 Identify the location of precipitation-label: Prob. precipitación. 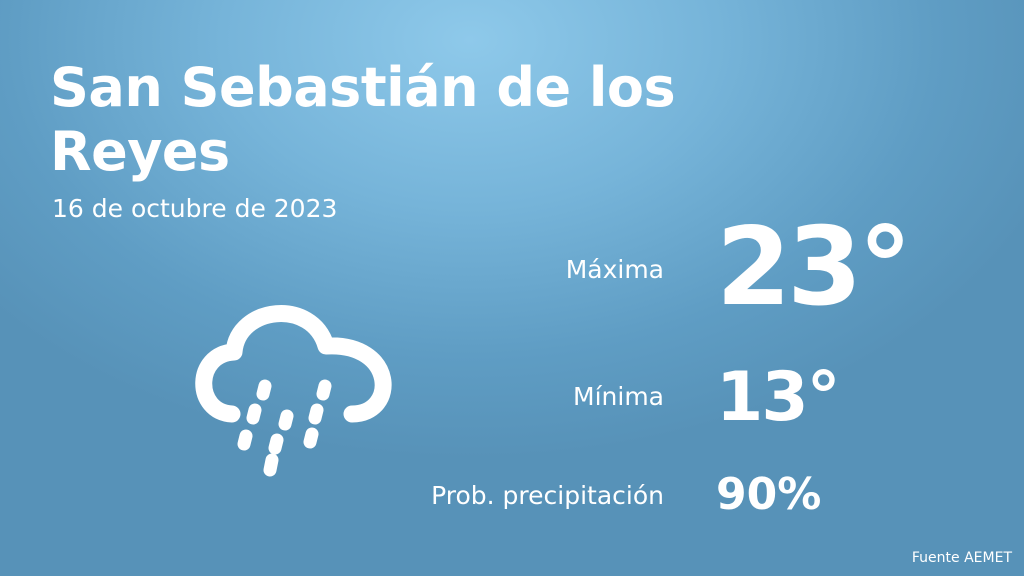
(547, 495).